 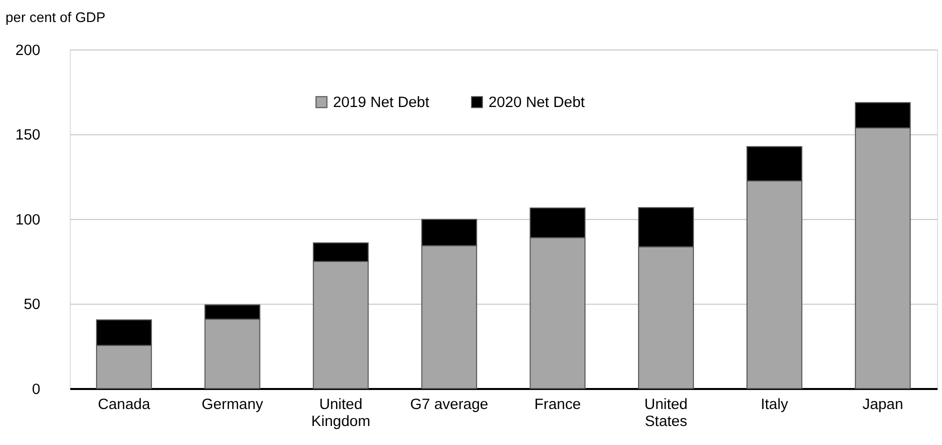 What do you see at coordinates (666, 413) in the screenshot?
I see `x-tick-label: United States` at bounding box center [666, 413].